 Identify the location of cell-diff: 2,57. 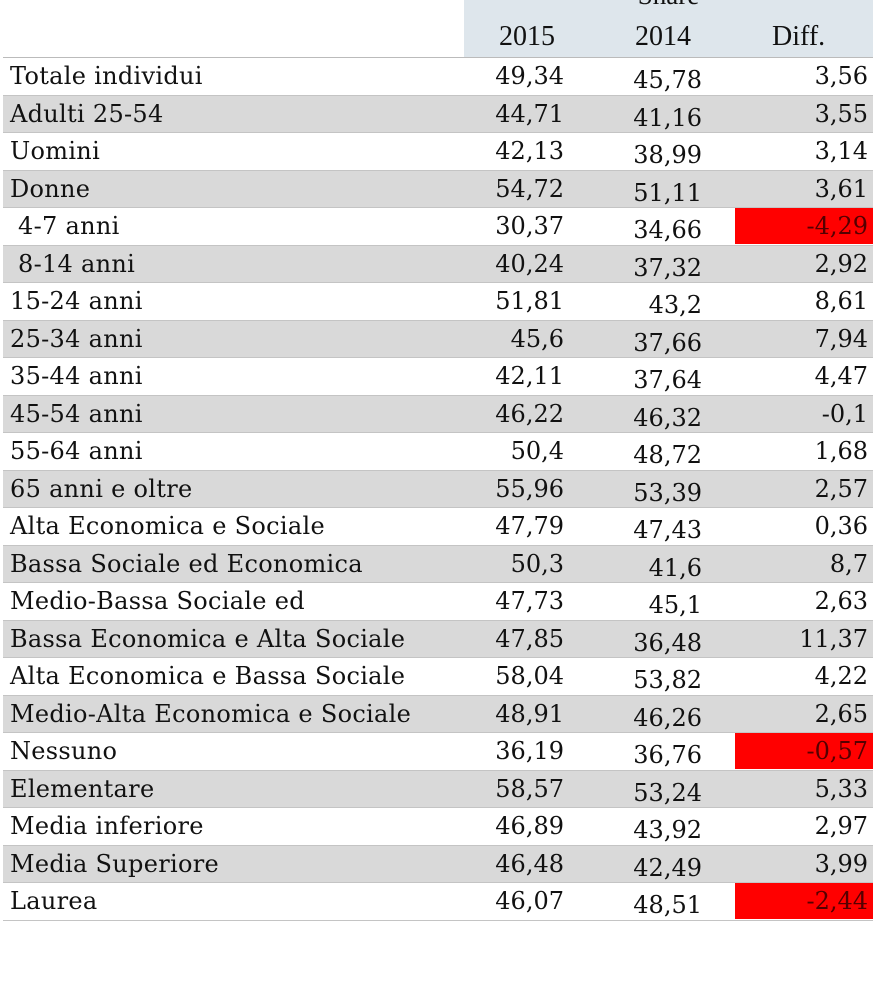
(841, 488).